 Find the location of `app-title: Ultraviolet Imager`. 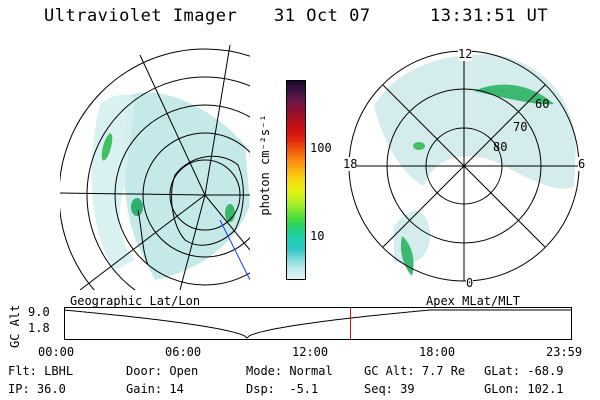

app-title: Ultraviolet Imager is located at coordinates (141, 16).